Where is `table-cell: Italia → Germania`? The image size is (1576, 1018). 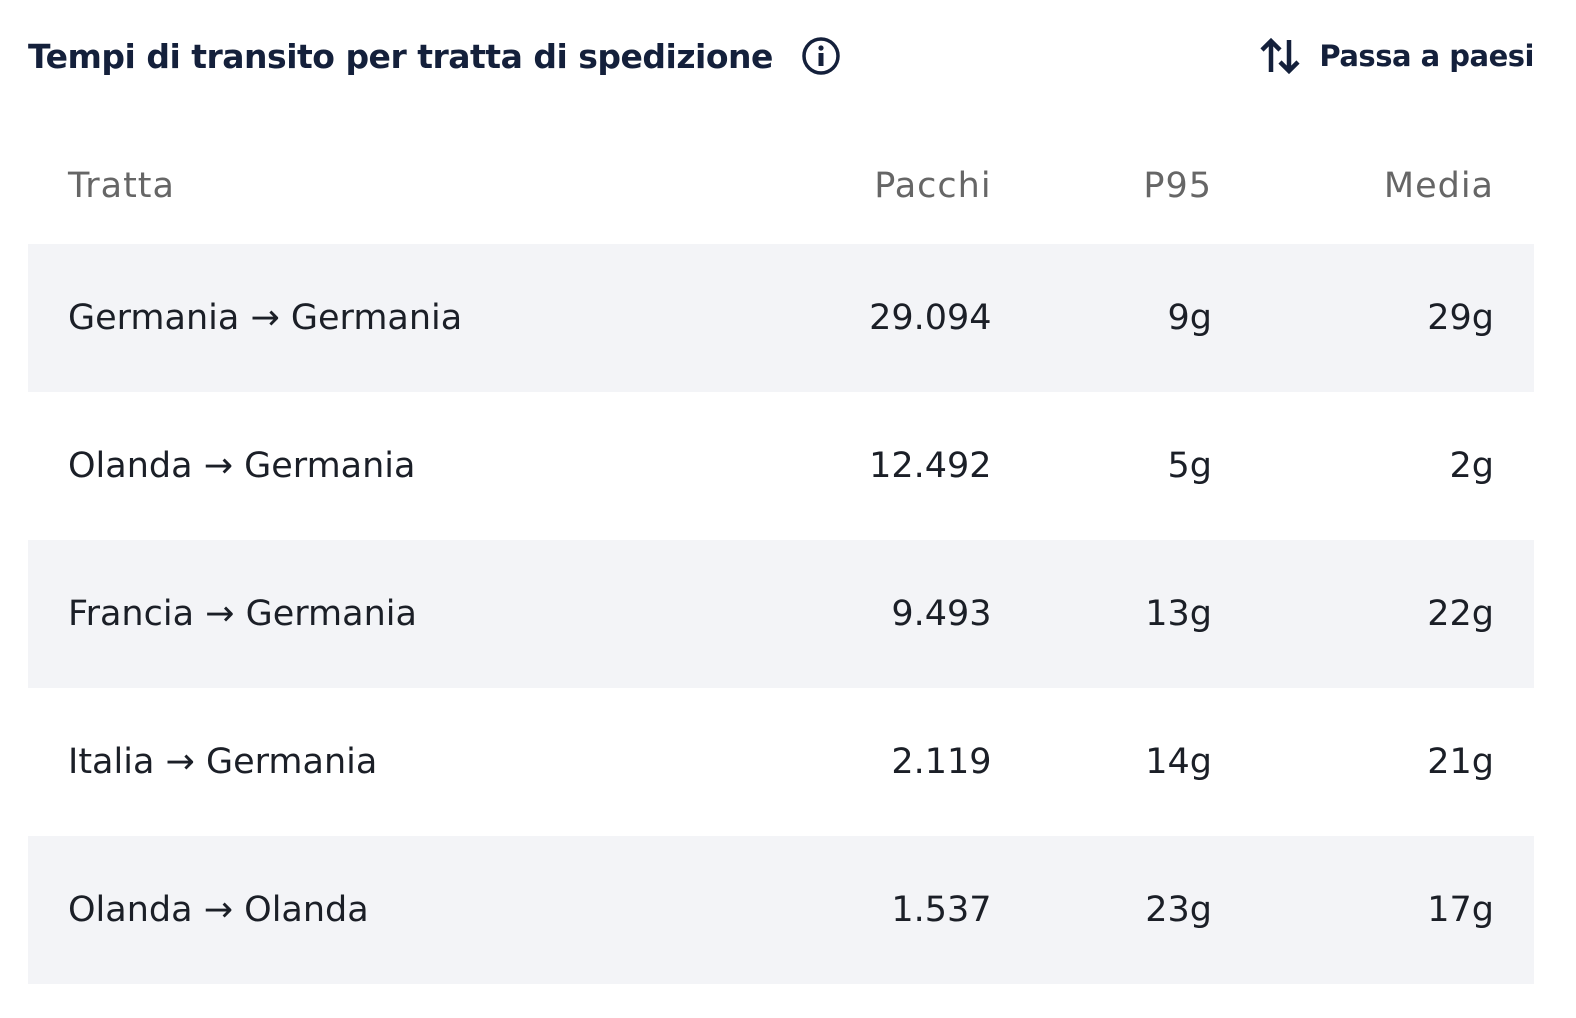 table-cell: Italia → Germania is located at coordinates (223, 762).